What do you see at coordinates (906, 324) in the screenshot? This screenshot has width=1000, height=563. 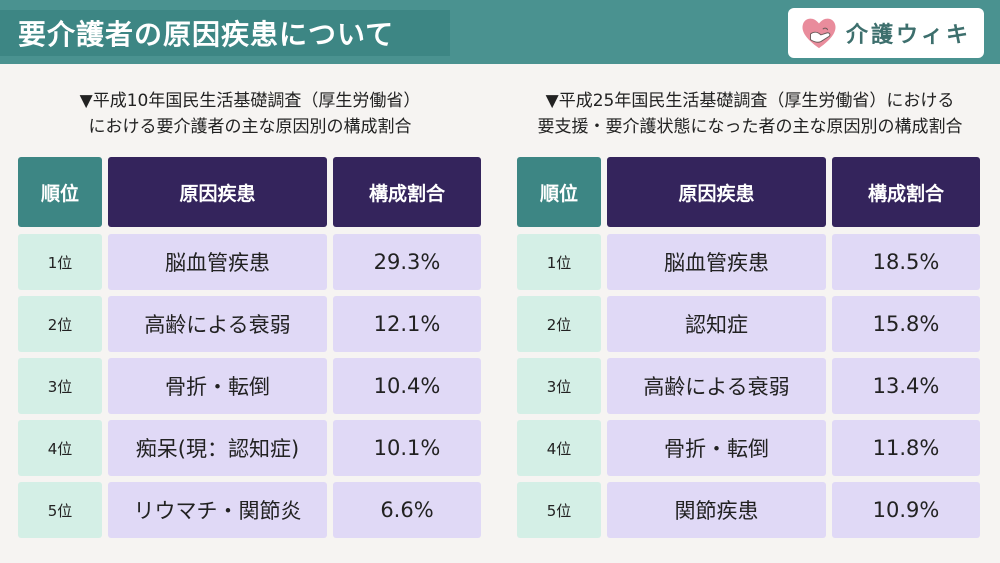 I see `pct-cell: 15.8%` at bounding box center [906, 324].